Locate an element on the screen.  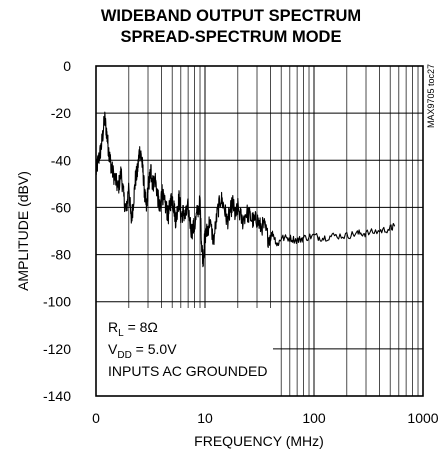
figure-id: MAX9705 toc27 is located at coordinates (431, 96).